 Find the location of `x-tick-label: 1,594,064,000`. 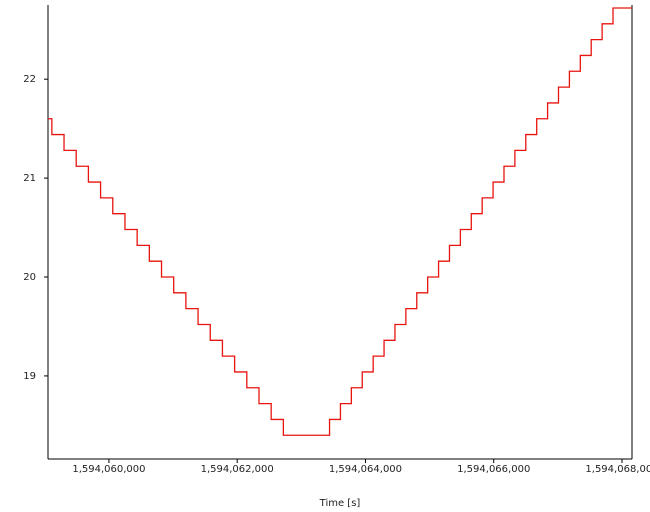

x-tick-label: 1,594,064,000 is located at coordinates (365, 469).